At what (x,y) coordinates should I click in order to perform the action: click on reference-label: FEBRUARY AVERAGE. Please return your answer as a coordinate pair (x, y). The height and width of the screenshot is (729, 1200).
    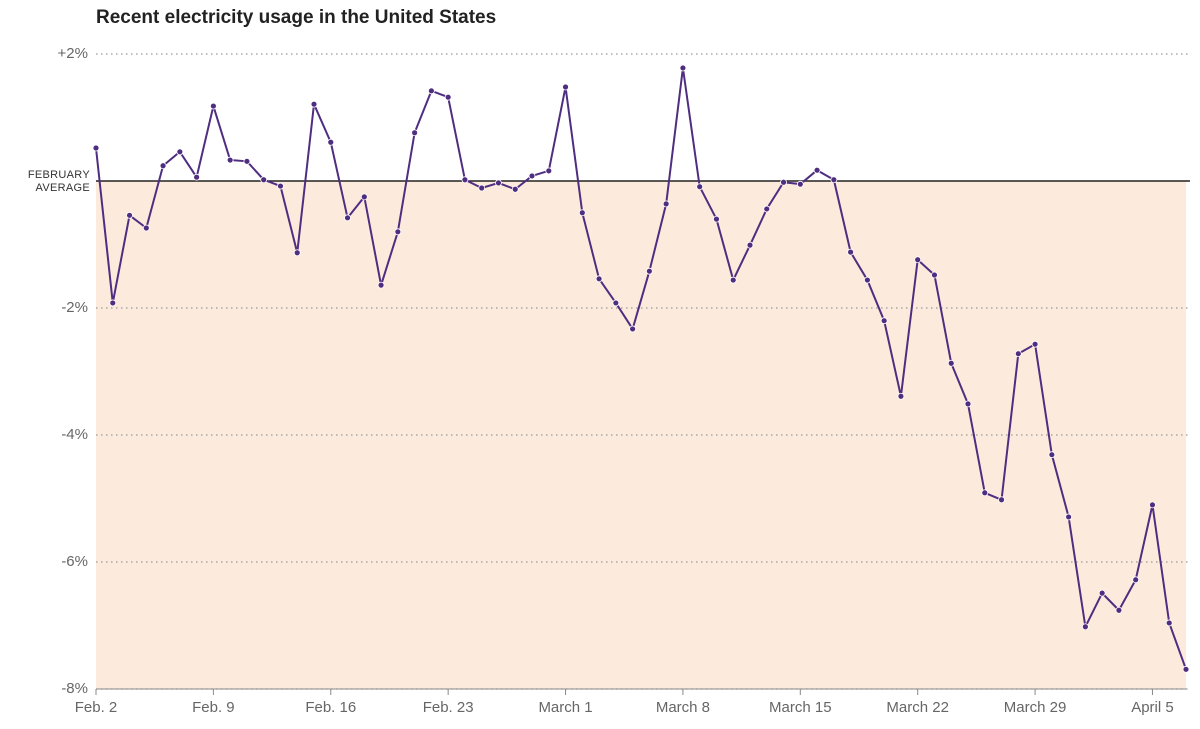
    Looking at the image, I should click on (58, 181).